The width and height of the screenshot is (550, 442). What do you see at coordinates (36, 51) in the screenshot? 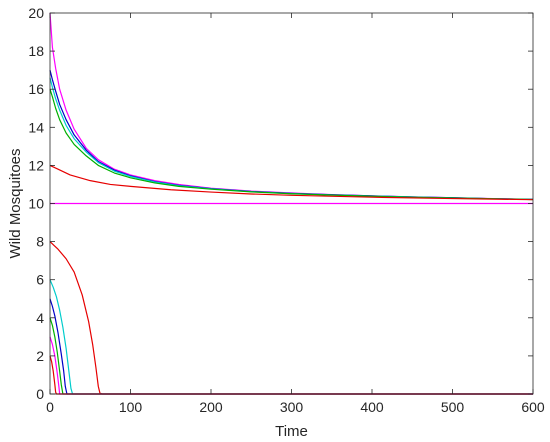
I see `y-tick-label: 18` at bounding box center [36, 51].